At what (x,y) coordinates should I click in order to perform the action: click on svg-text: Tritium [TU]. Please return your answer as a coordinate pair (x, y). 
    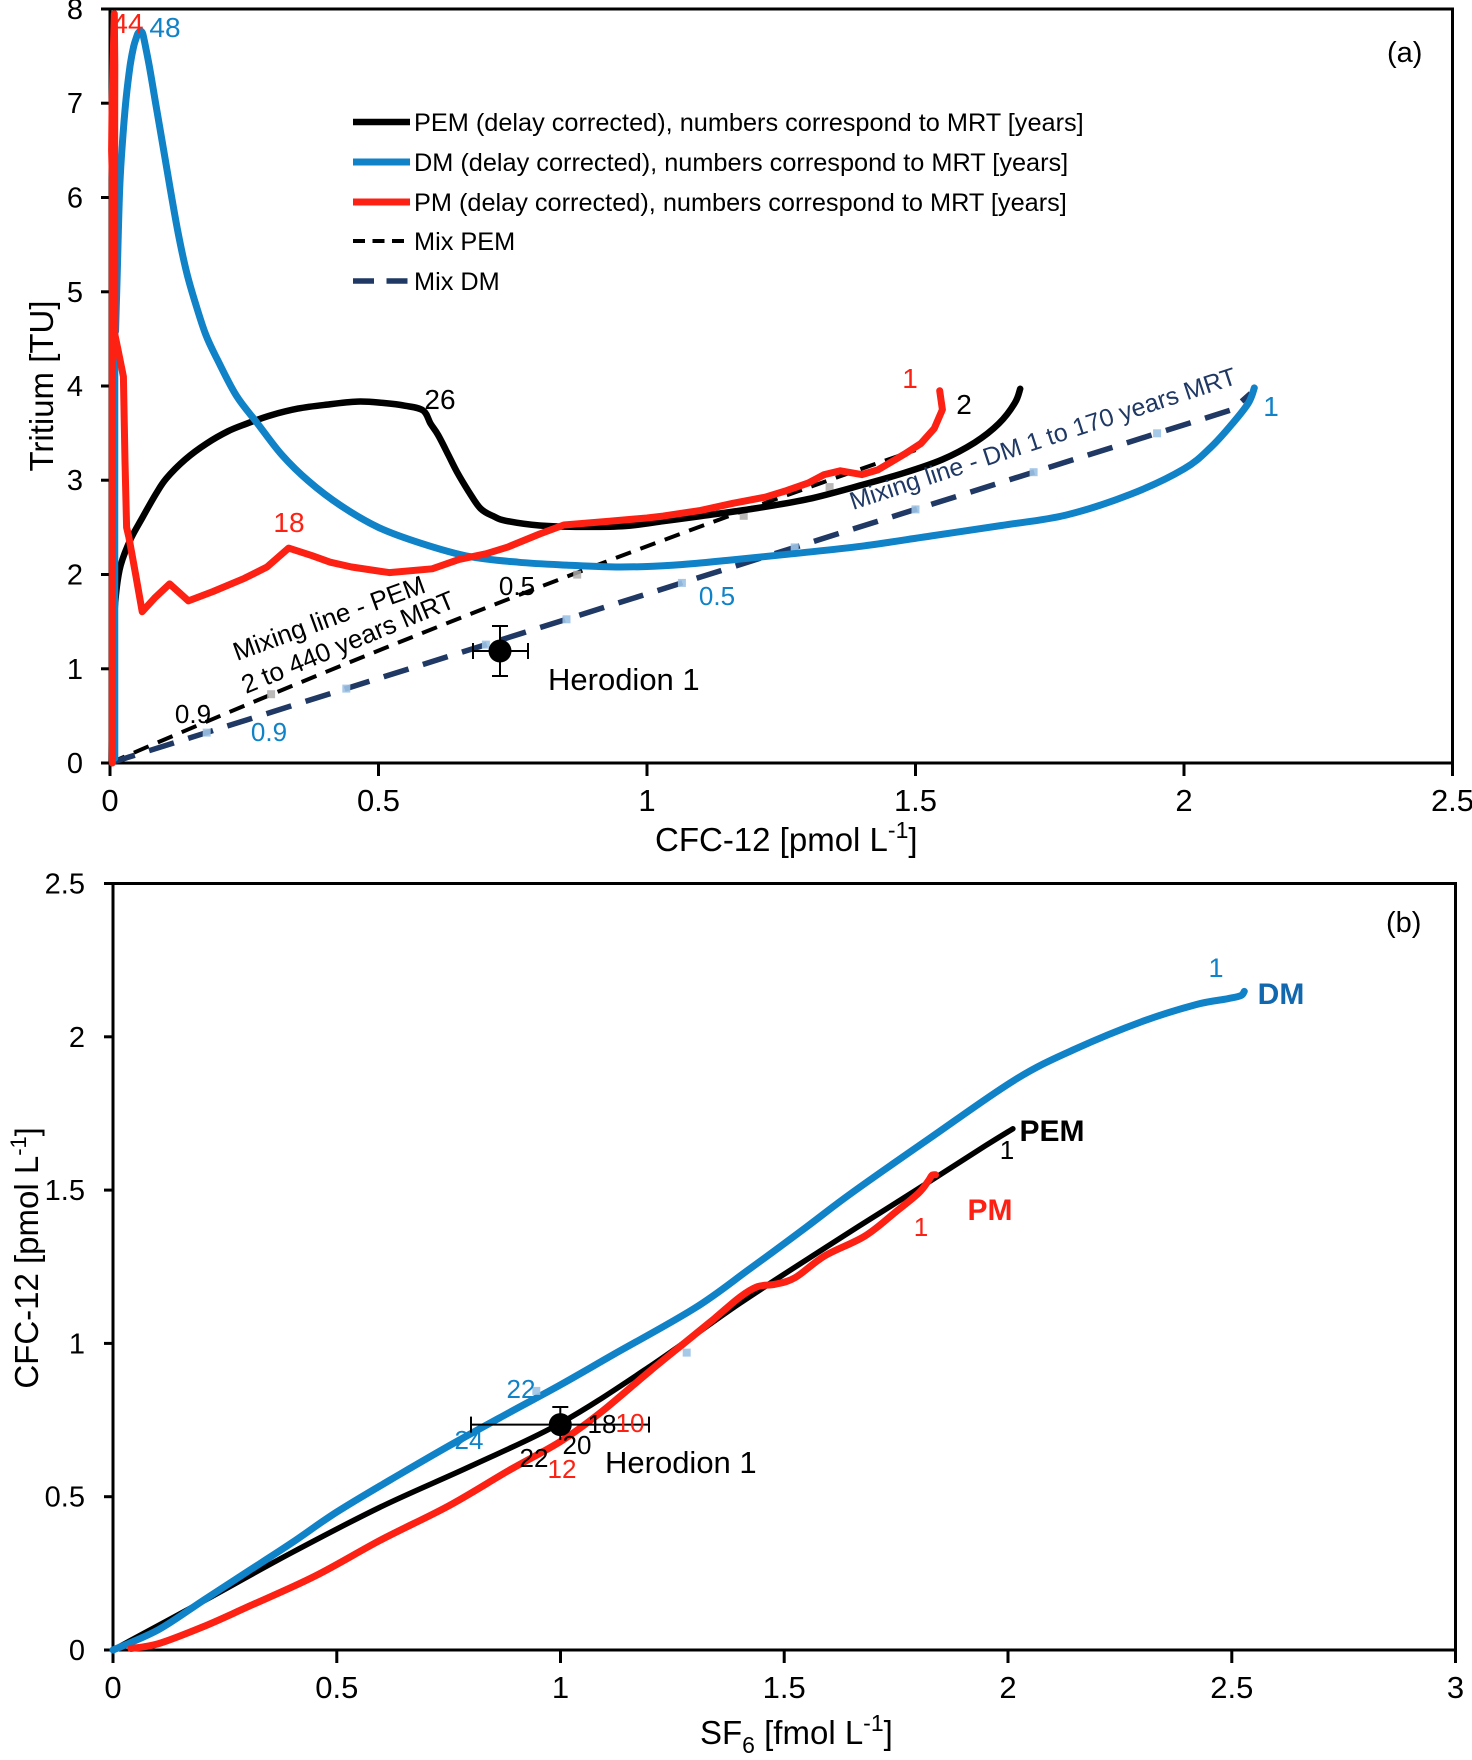
    Looking at the image, I should click on (41, 385).